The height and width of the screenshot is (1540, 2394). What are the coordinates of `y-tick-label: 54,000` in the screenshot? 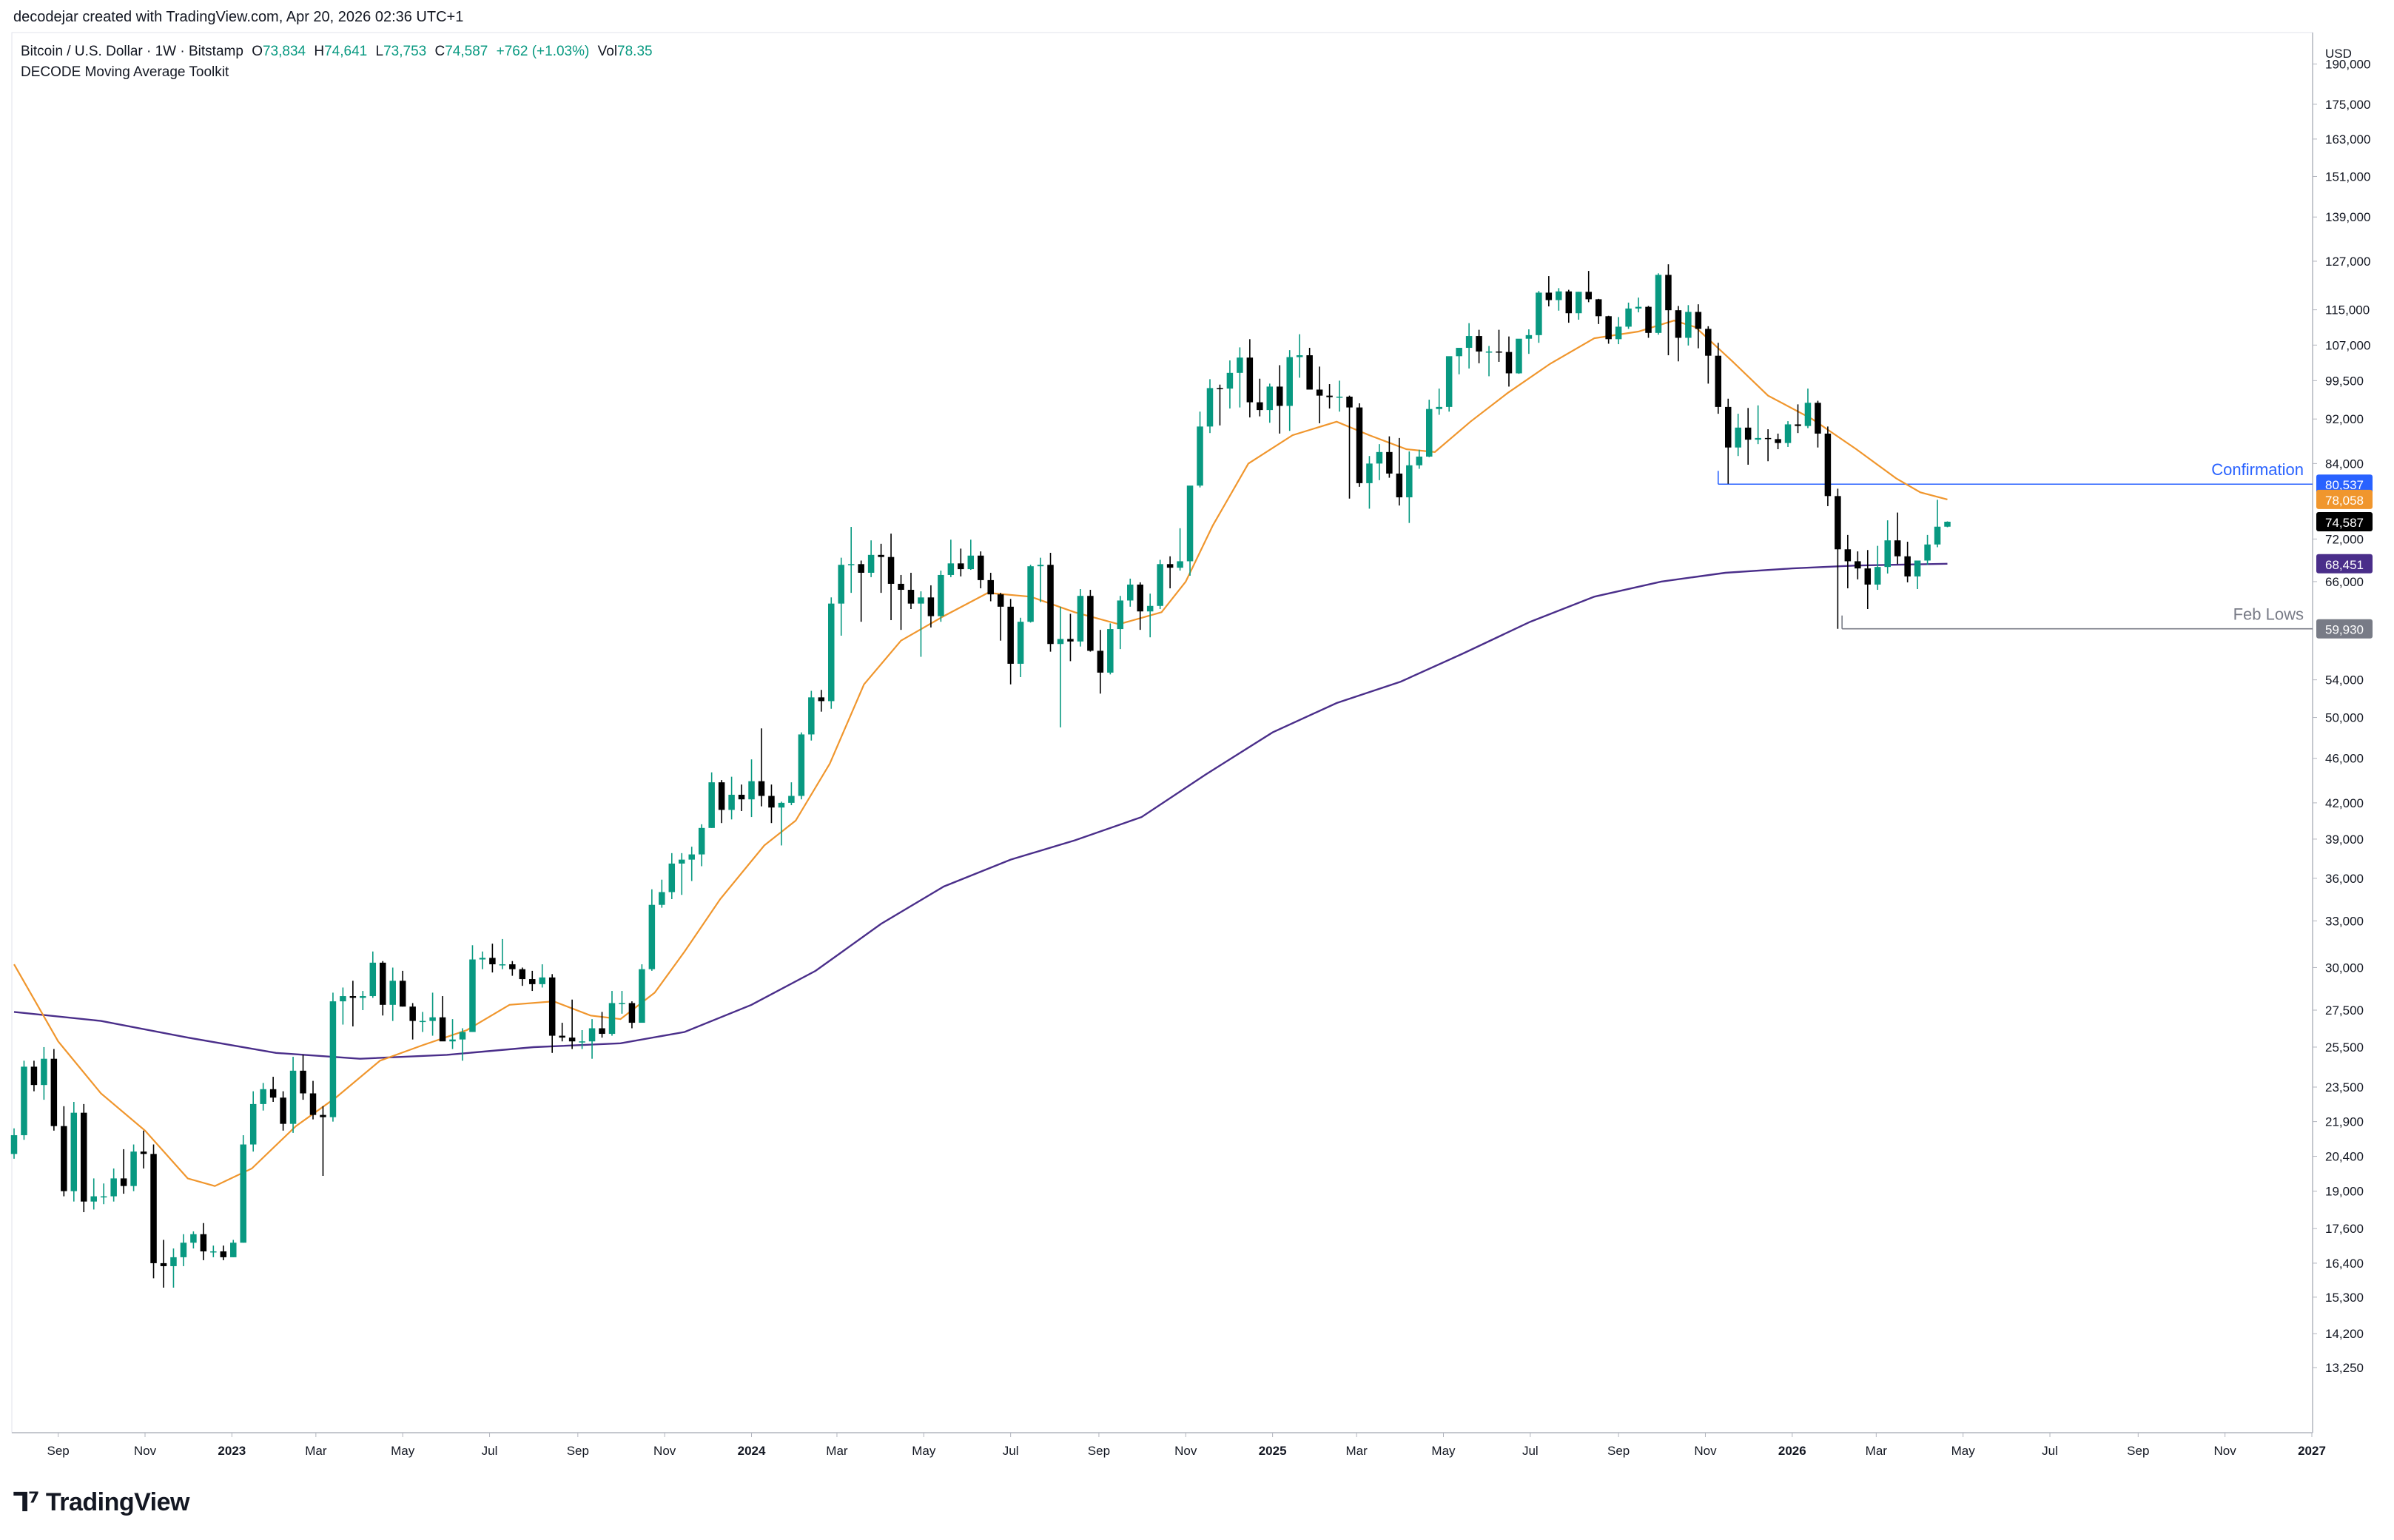 It's located at (2344, 680).